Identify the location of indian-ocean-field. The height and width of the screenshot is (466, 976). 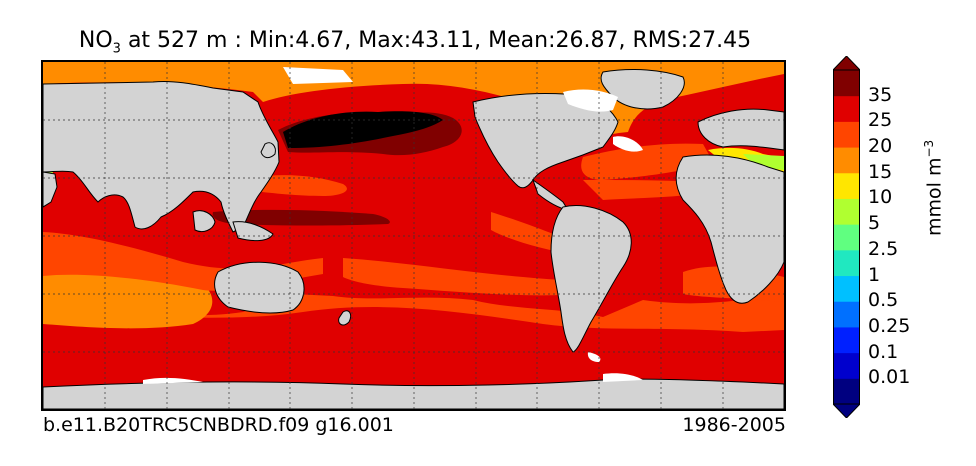
(128, 299).